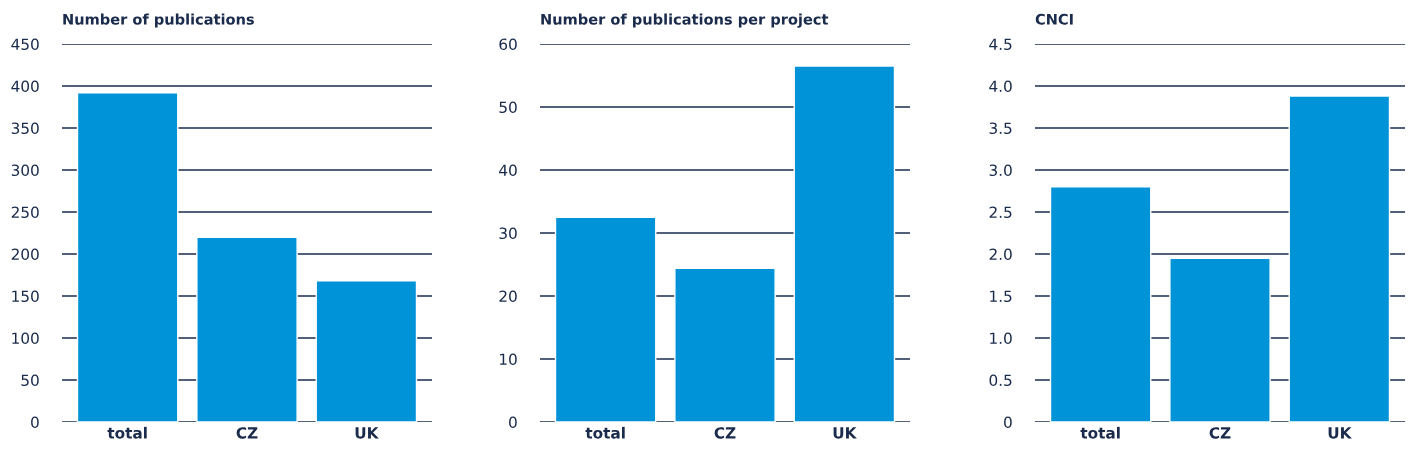  I want to click on chart-title: Number of publications, so click(158, 20).